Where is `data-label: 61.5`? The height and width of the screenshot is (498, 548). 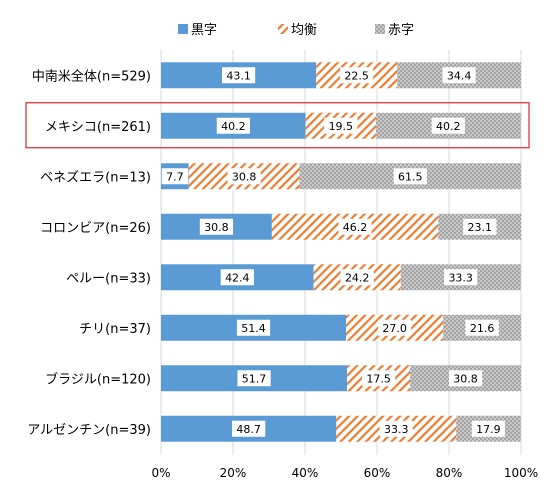 data-label: 61.5 is located at coordinates (410, 176).